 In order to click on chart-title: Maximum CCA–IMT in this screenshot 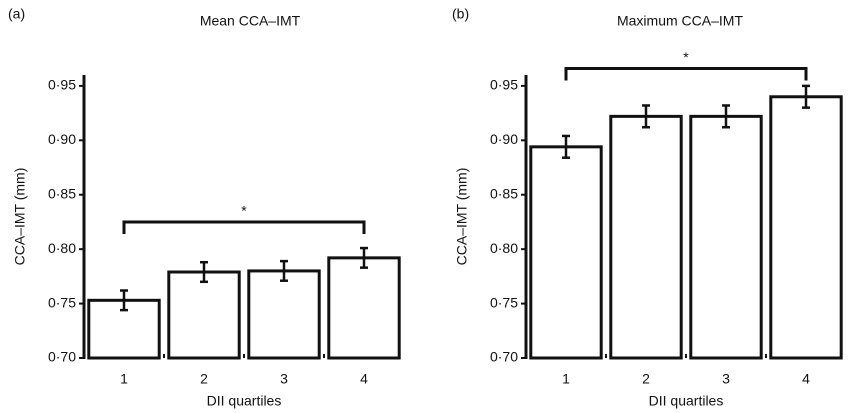, I will do `click(680, 21)`.